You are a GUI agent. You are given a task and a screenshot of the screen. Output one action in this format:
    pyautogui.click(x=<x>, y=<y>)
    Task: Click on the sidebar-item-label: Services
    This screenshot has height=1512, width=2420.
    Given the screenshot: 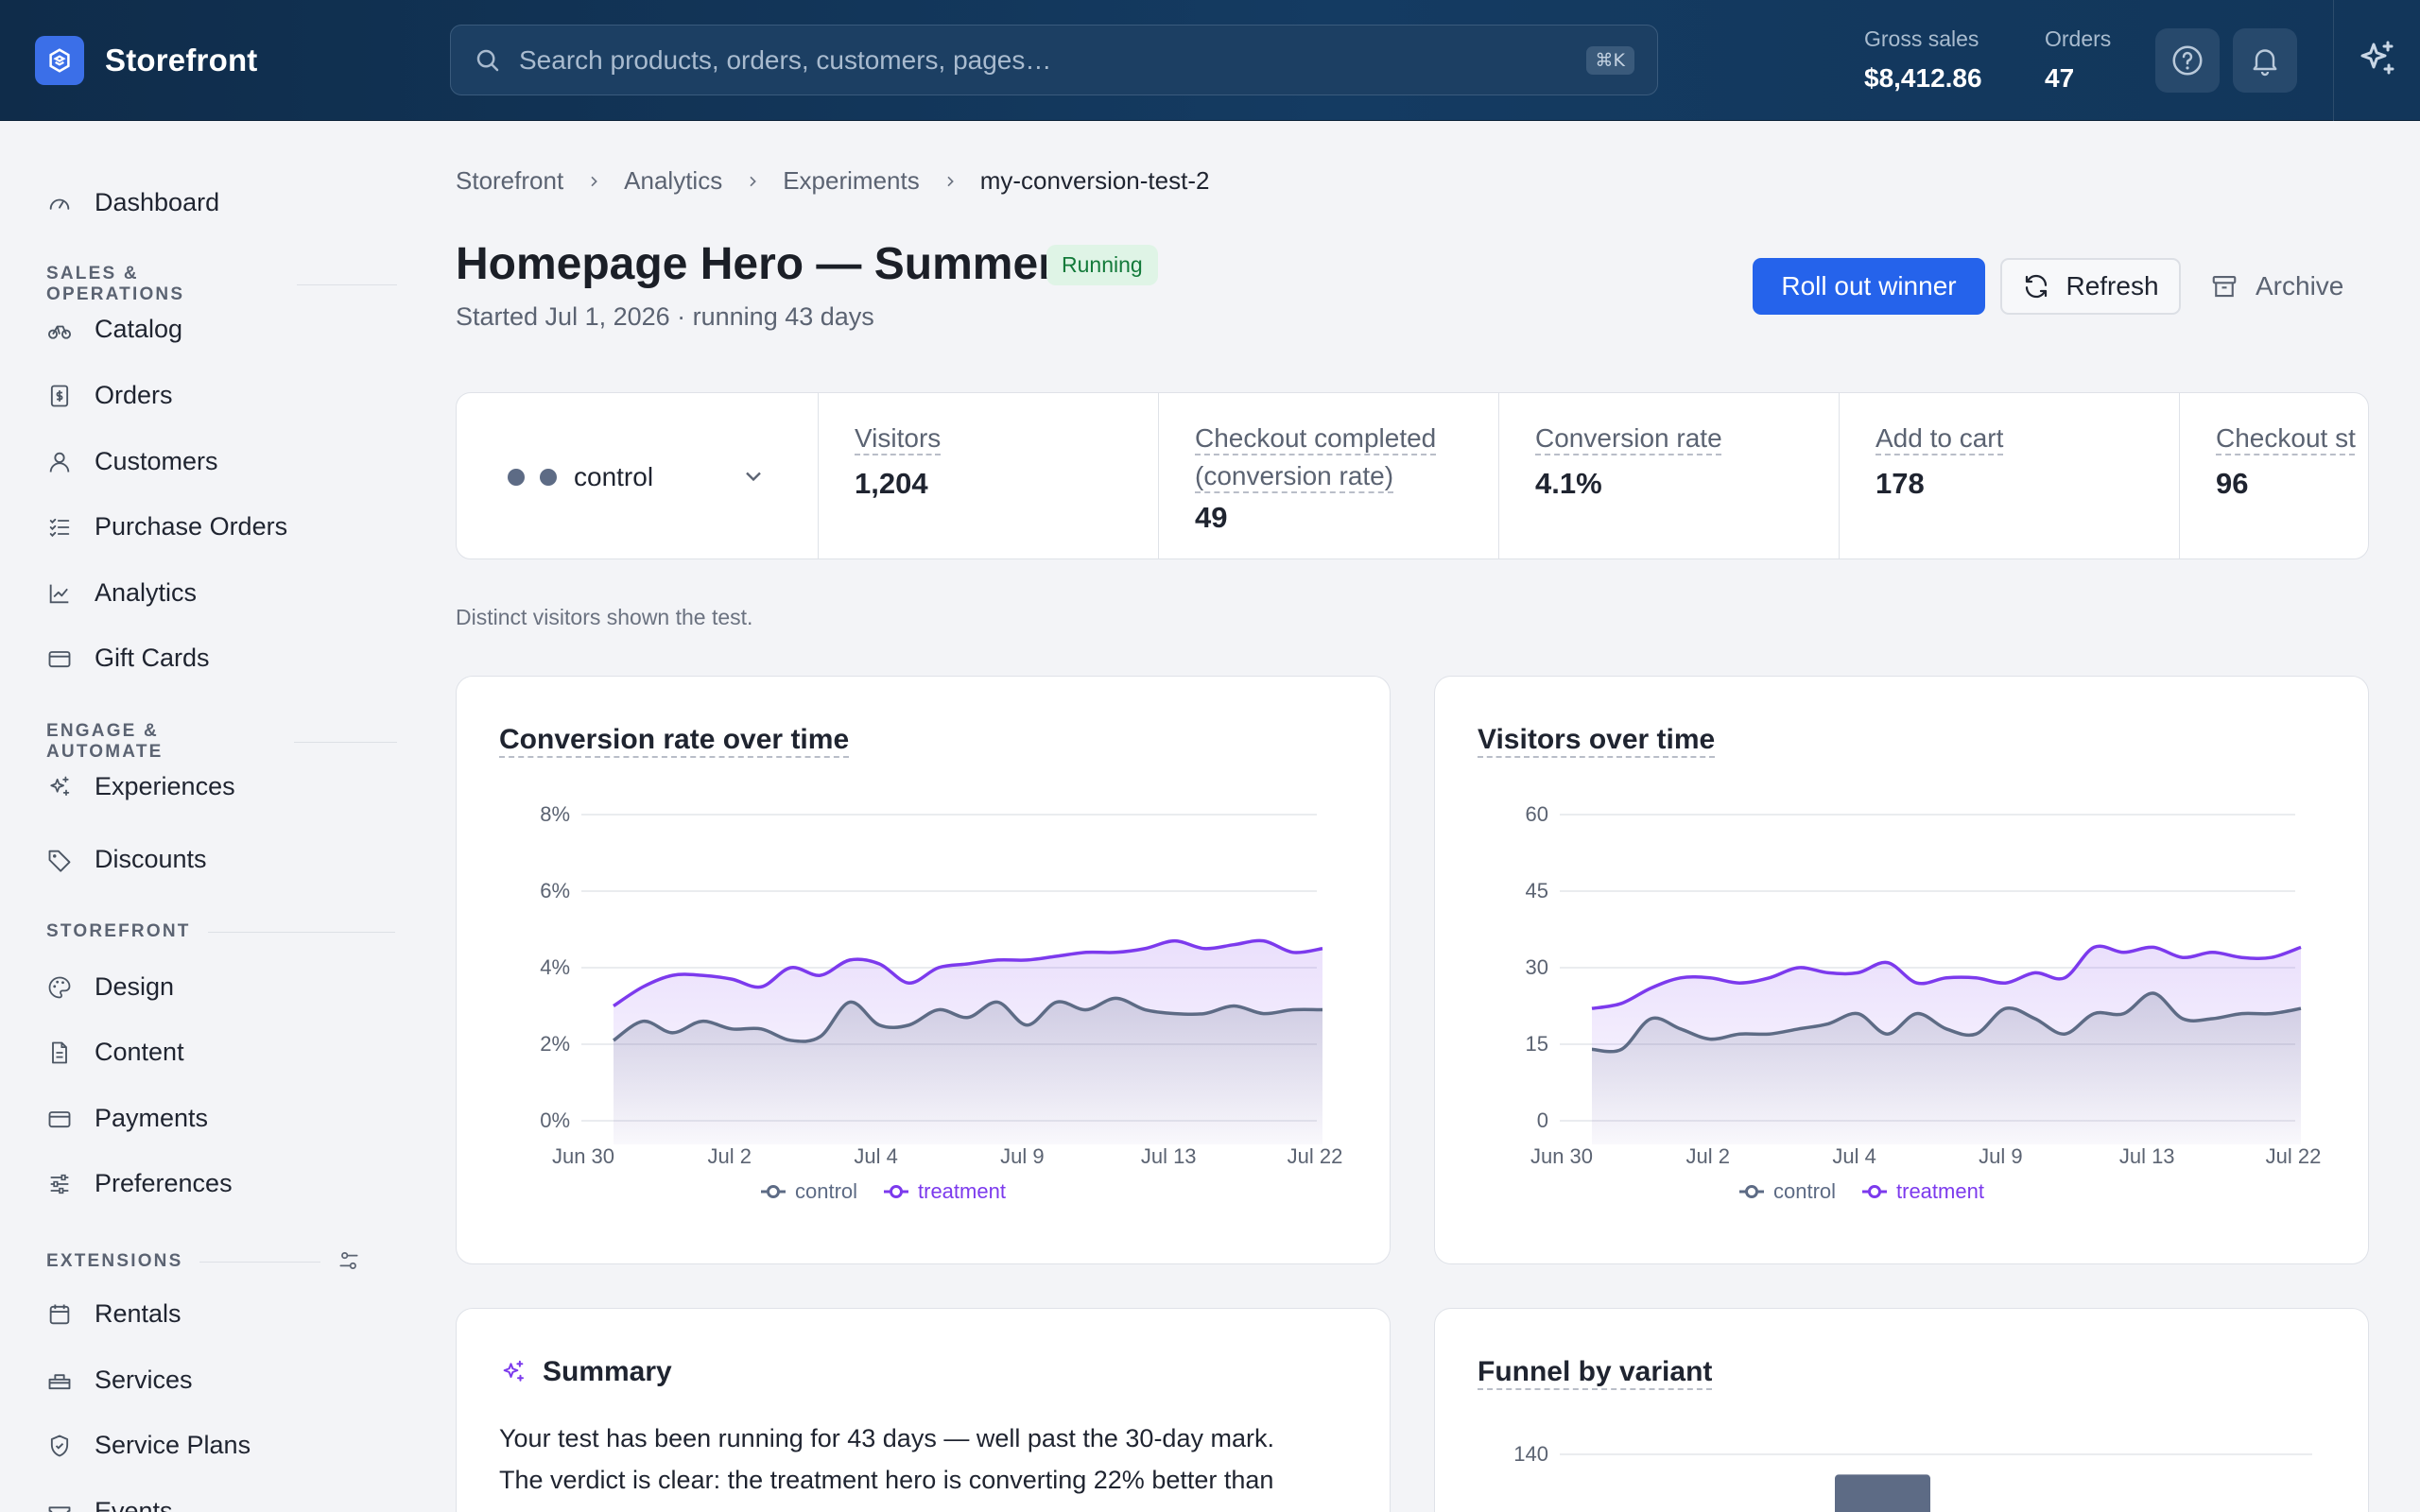 What is the action you would take?
    pyautogui.click(x=144, y=1380)
    